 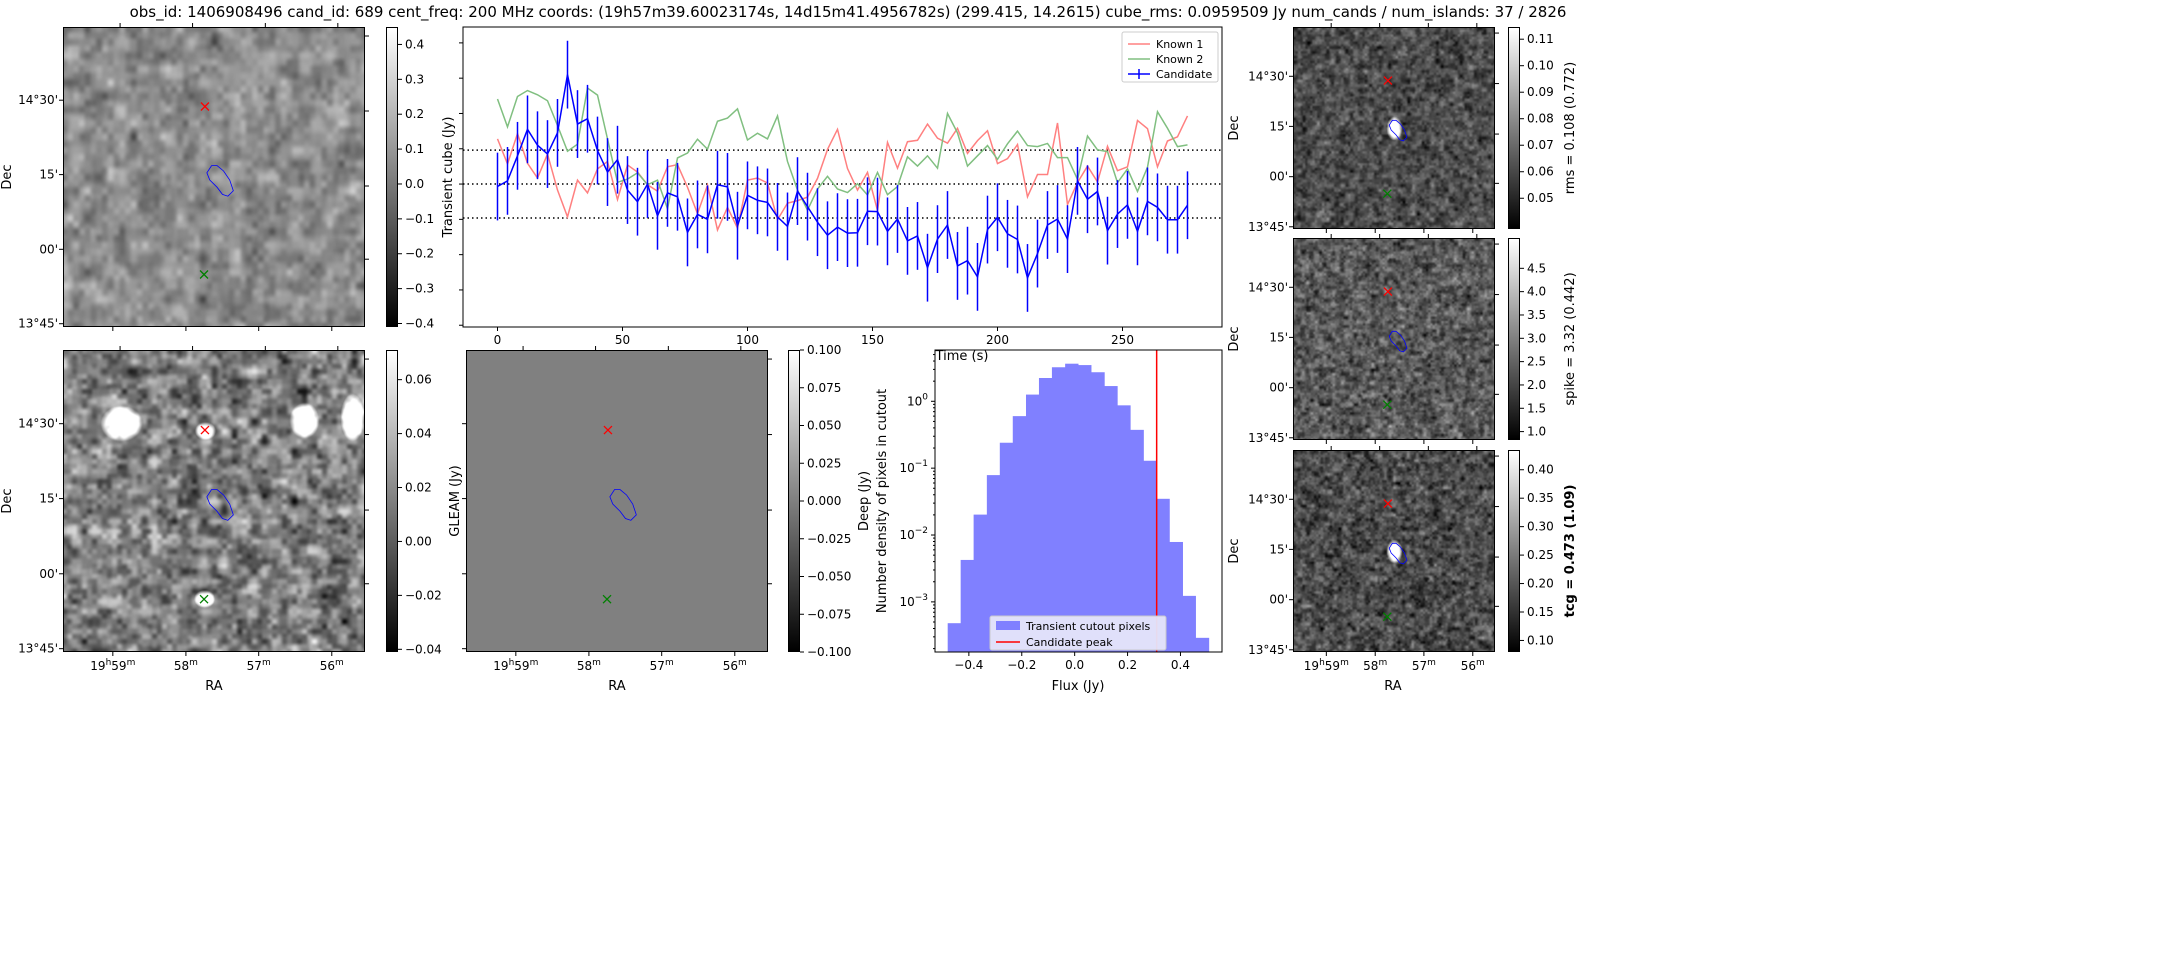 I want to click on legend-label: Transient cutout pixels, so click(x=1088, y=626).